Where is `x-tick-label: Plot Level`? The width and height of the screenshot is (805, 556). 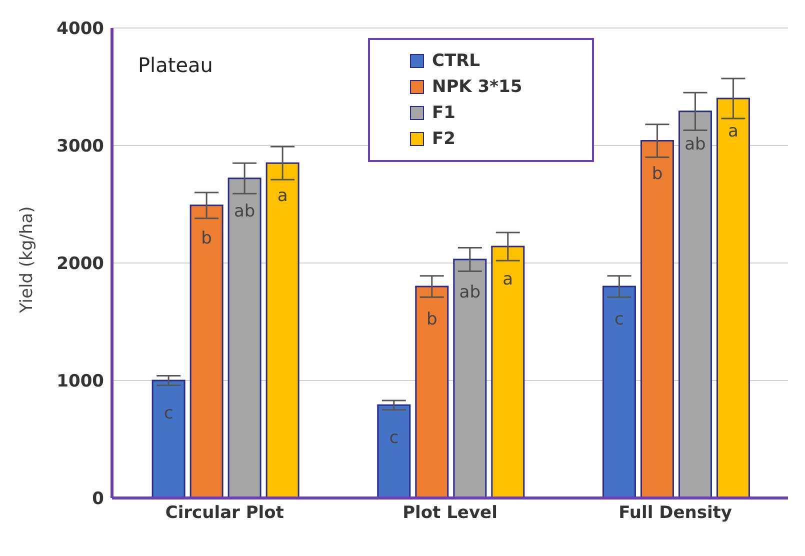
x-tick-label: Plot Level is located at coordinates (450, 513).